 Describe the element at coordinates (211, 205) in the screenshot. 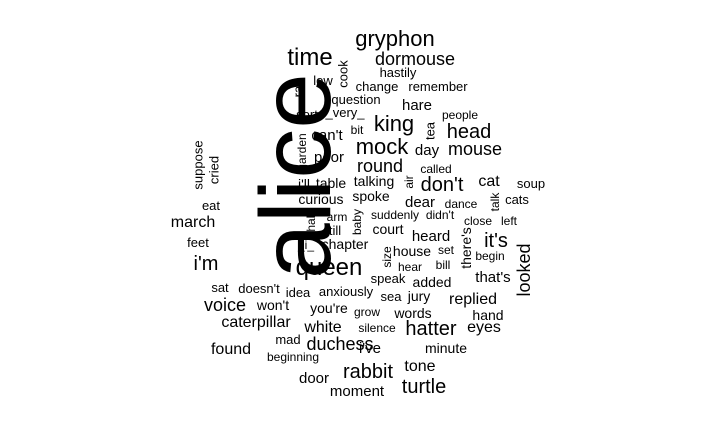

I see `word: eat` at that location.